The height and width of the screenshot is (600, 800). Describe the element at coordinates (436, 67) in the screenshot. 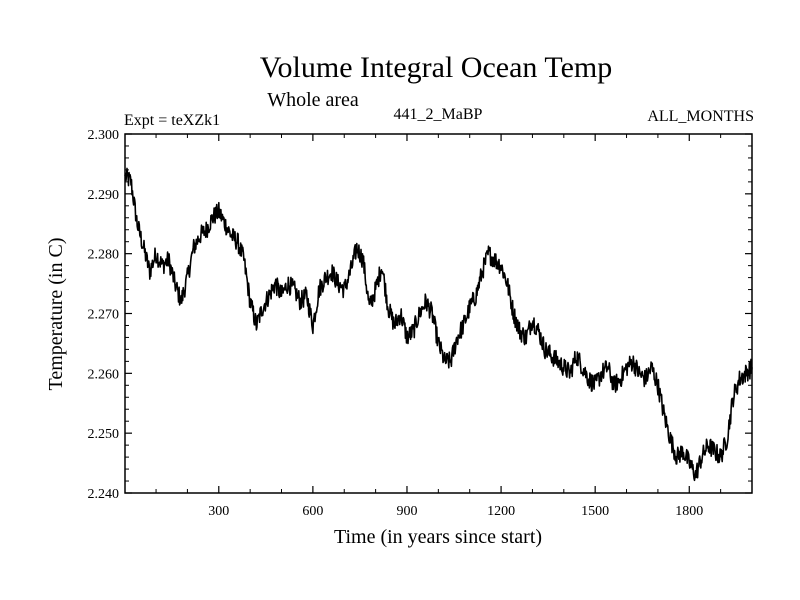

I see `chart-title: Volume Integral Ocean Temp` at that location.